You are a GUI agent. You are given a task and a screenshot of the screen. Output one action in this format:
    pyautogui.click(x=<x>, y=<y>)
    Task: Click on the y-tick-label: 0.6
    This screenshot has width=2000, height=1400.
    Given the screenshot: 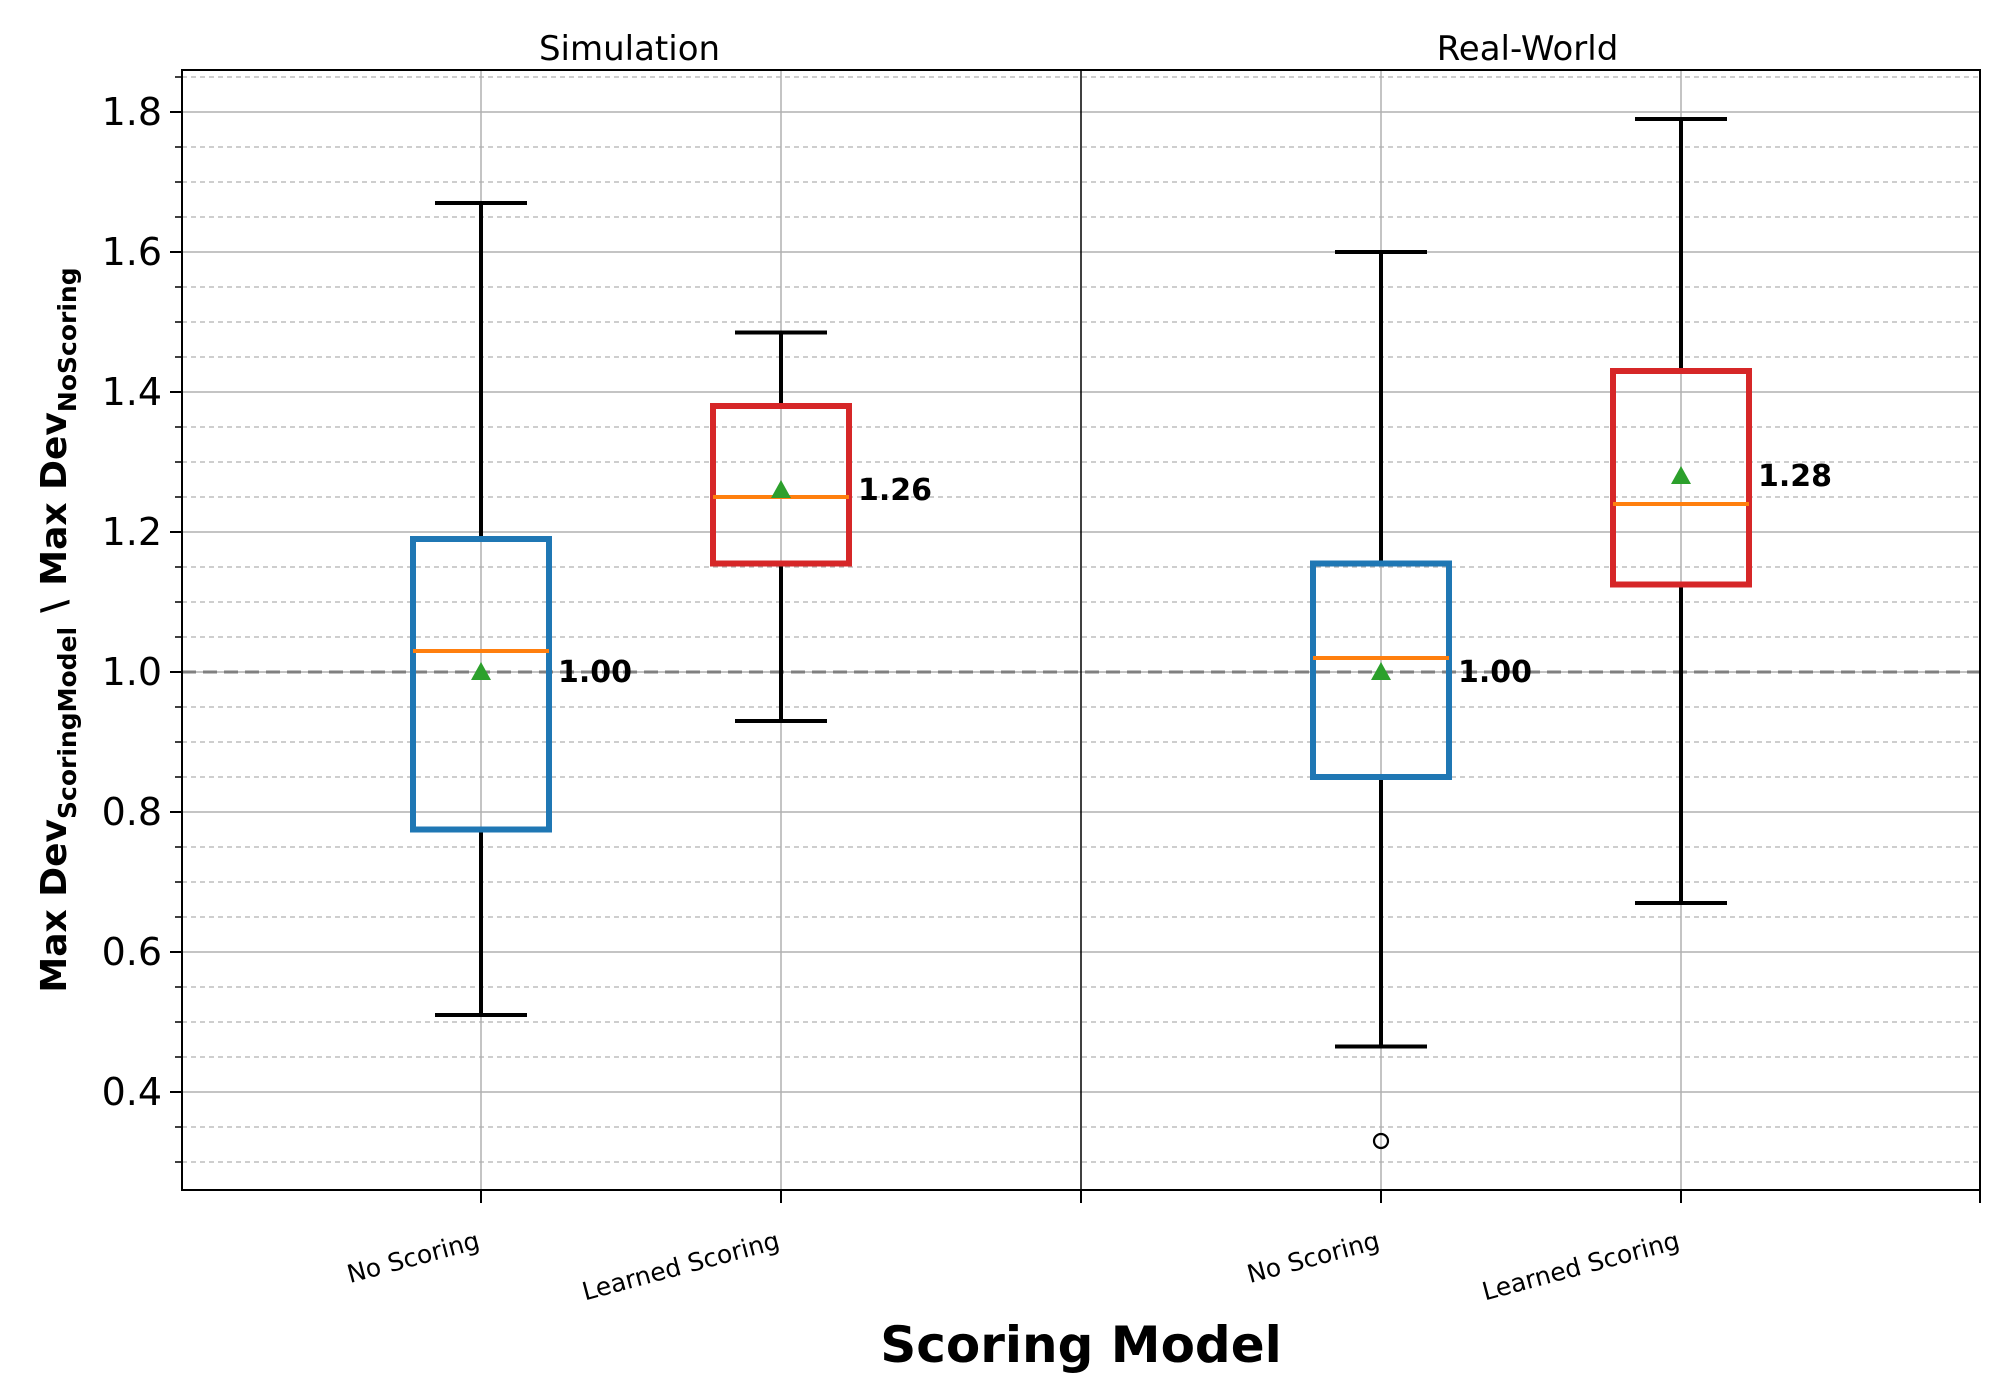 What is the action you would take?
    pyautogui.click(x=132, y=952)
    